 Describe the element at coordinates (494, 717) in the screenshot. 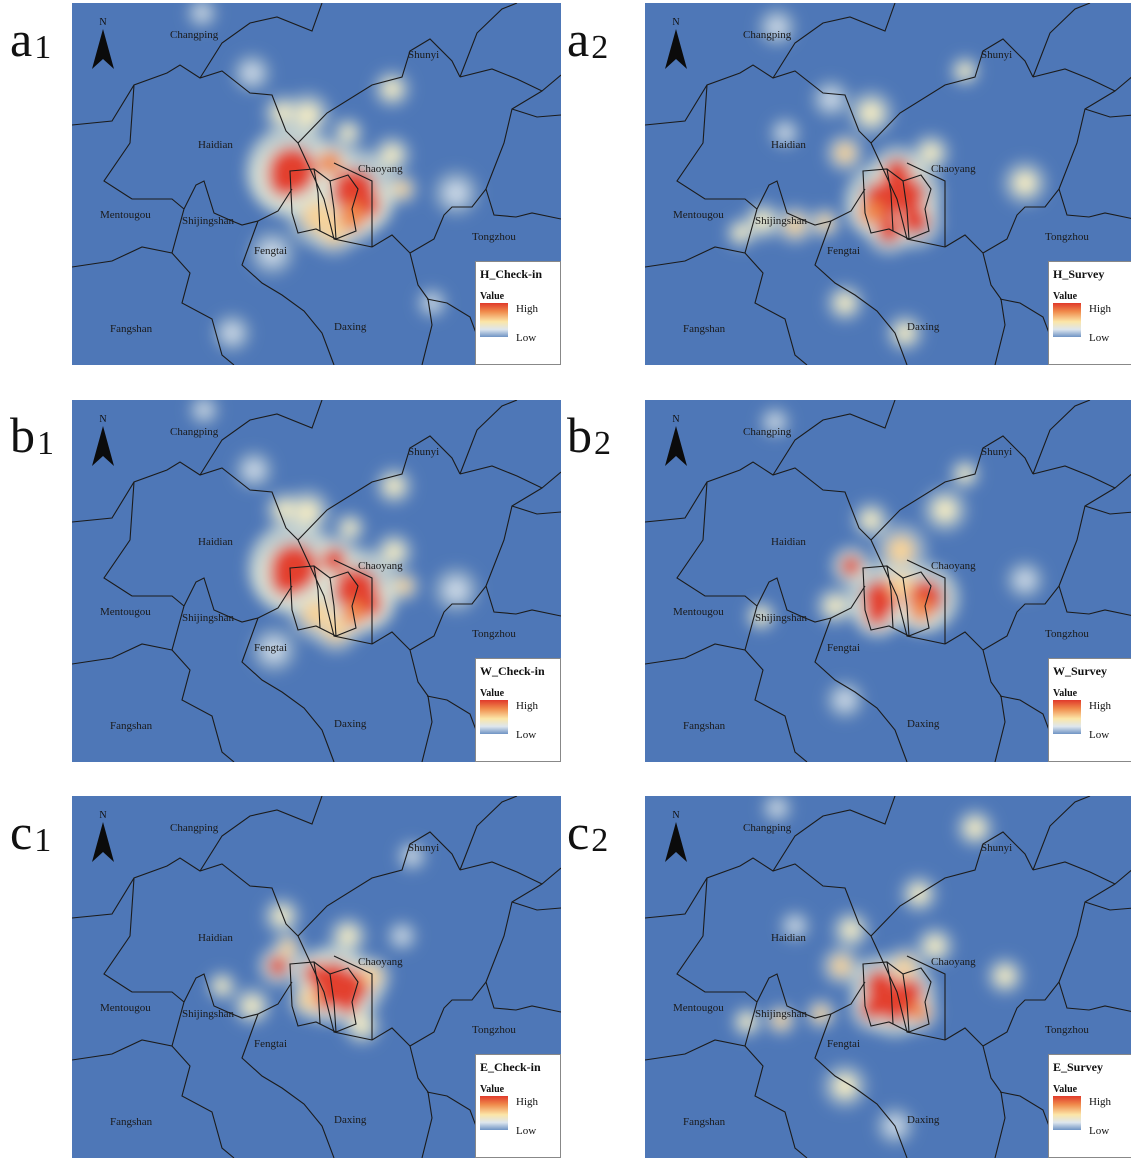

I see `legend-color-ramp` at that location.